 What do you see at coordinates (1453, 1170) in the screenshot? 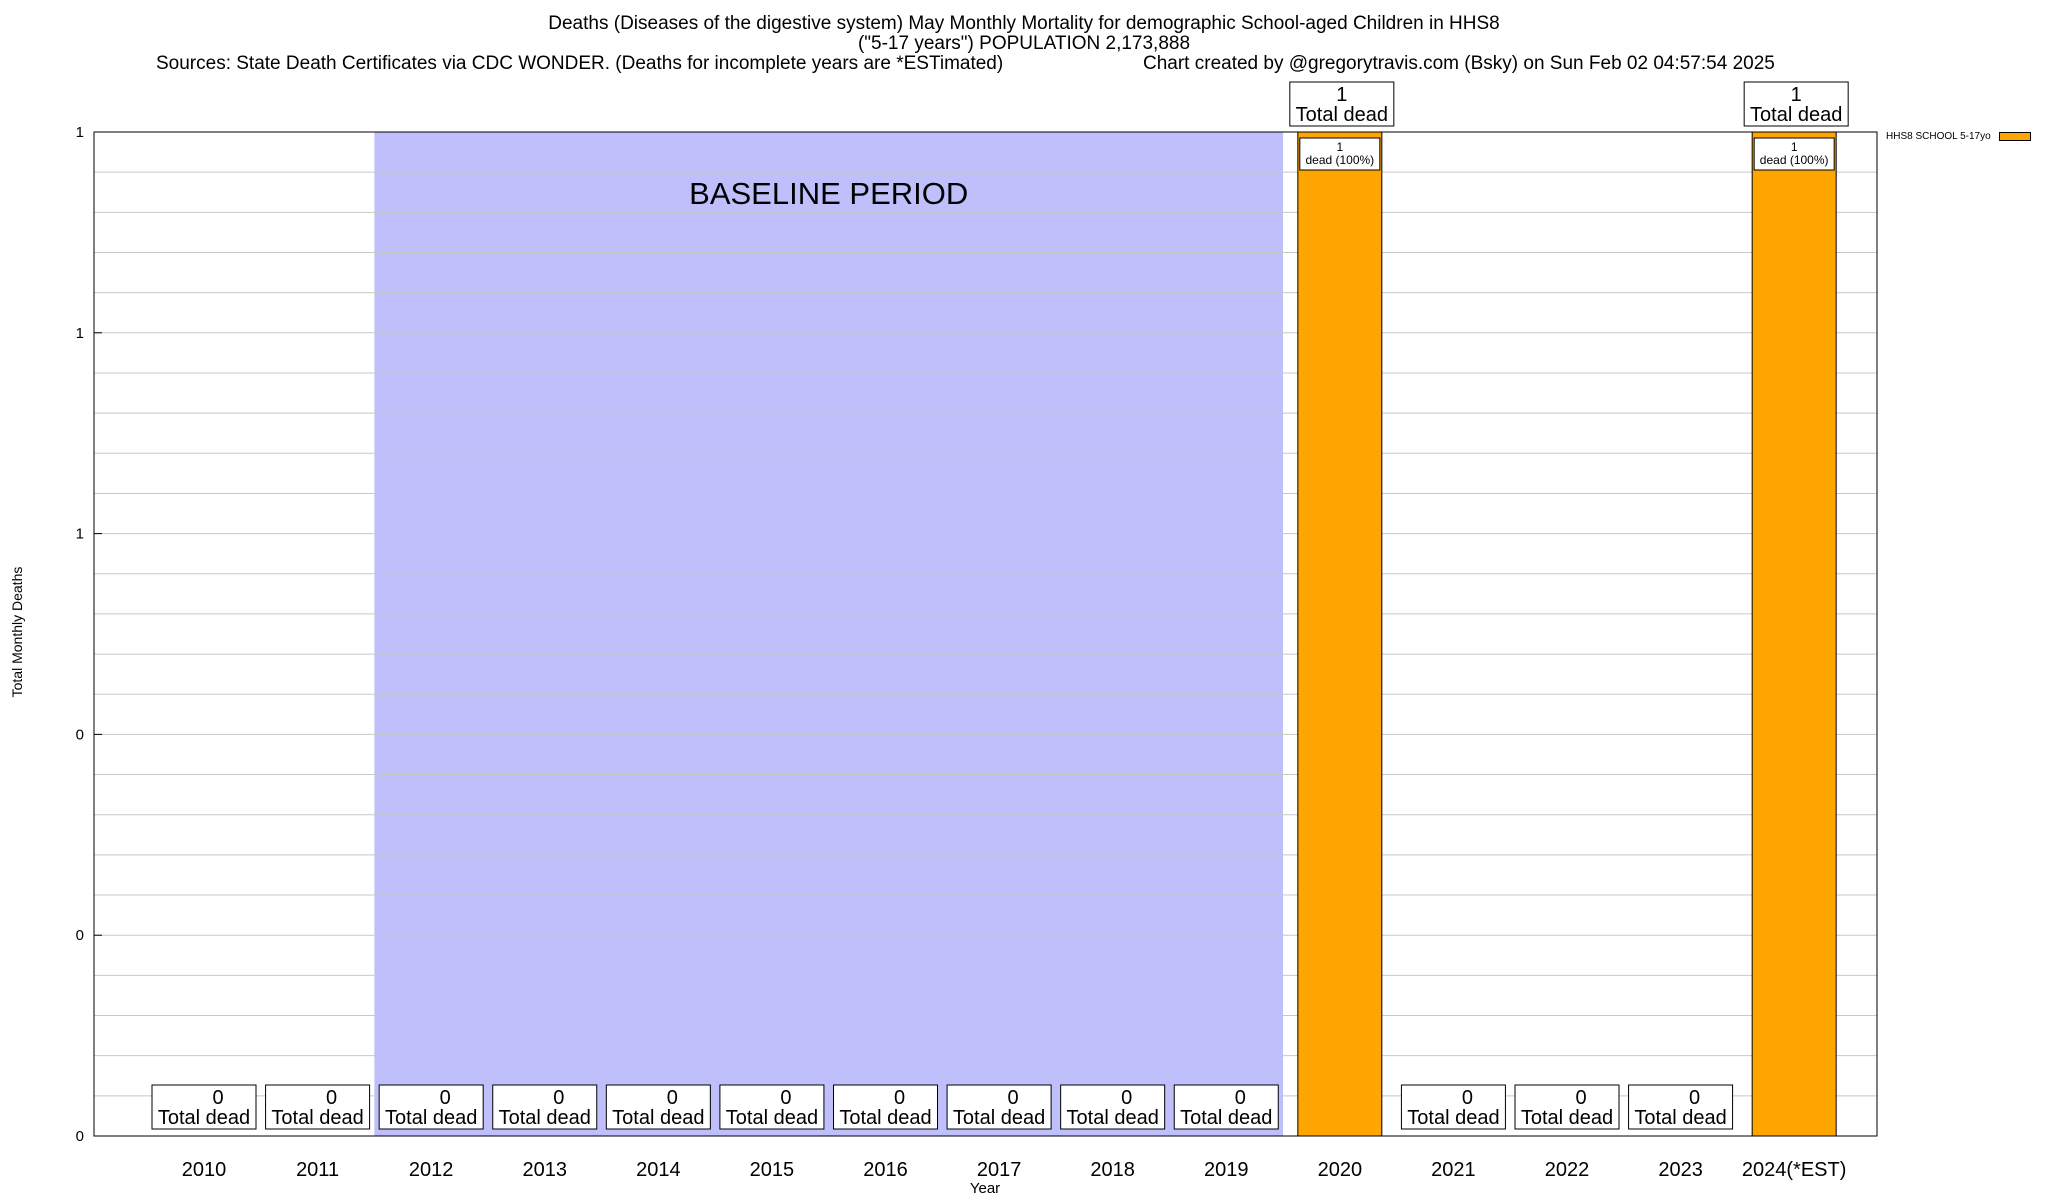
I see `x-tick-label: 2021` at bounding box center [1453, 1170].